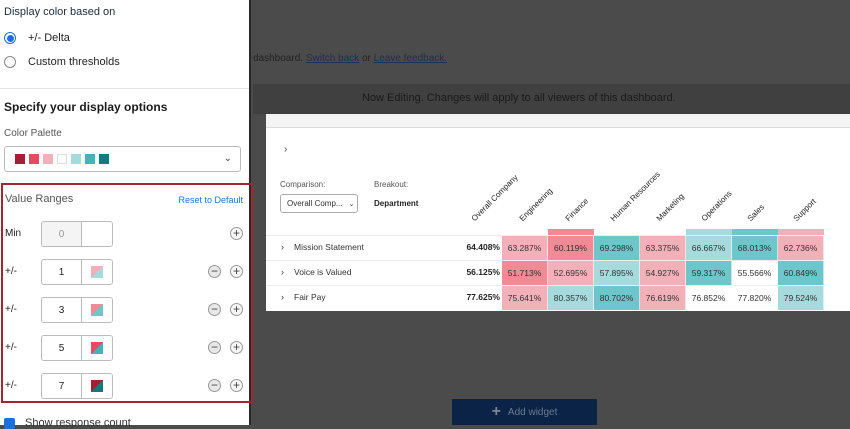 This screenshot has height=429, width=850. I want to click on heatmap-cell: 69.298%, so click(617, 248).